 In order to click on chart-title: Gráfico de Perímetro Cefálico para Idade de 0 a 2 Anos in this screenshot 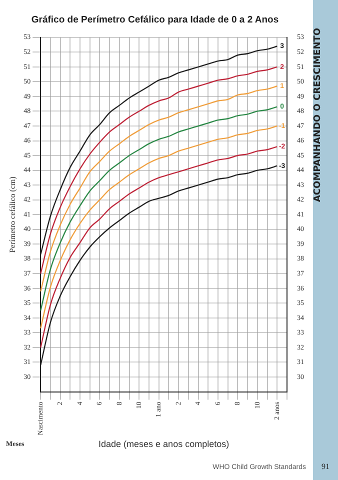, I will do `click(155, 20)`.